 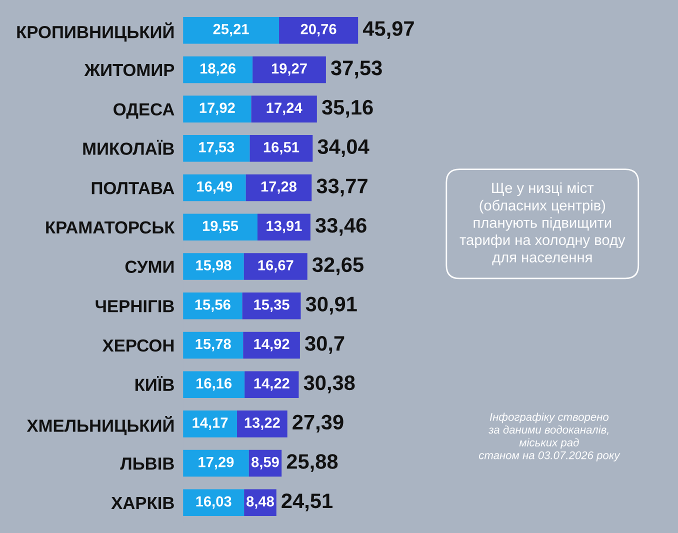 I want to click on data-label: 20,76, so click(x=318, y=30).